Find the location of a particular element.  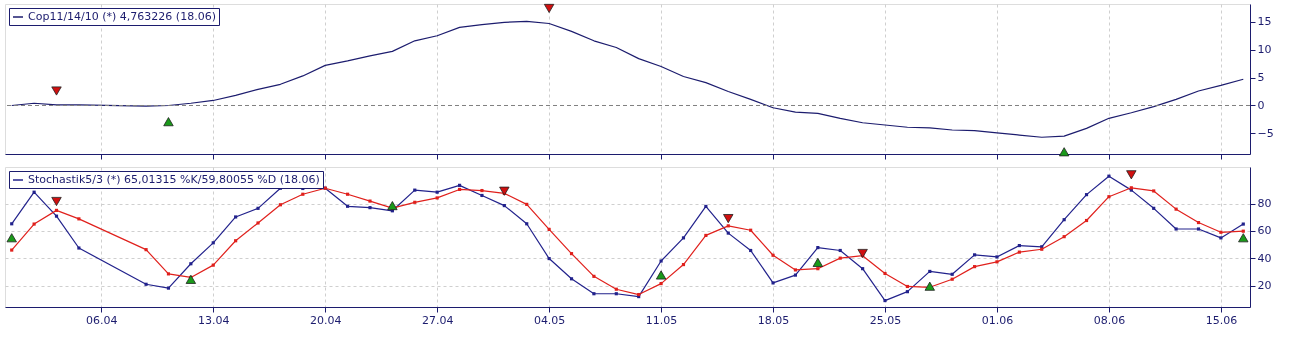

x-tick-label: 25.05 is located at coordinates (885, 320).